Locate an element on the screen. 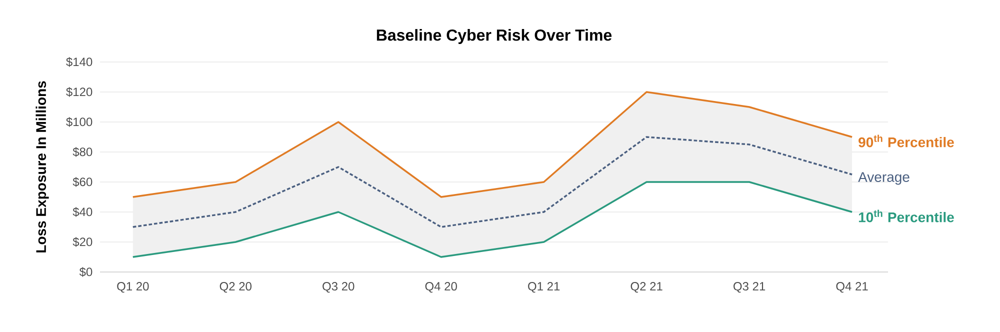  y-axis-title: Loss Exposure In Millions is located at coordinates (42, 166).